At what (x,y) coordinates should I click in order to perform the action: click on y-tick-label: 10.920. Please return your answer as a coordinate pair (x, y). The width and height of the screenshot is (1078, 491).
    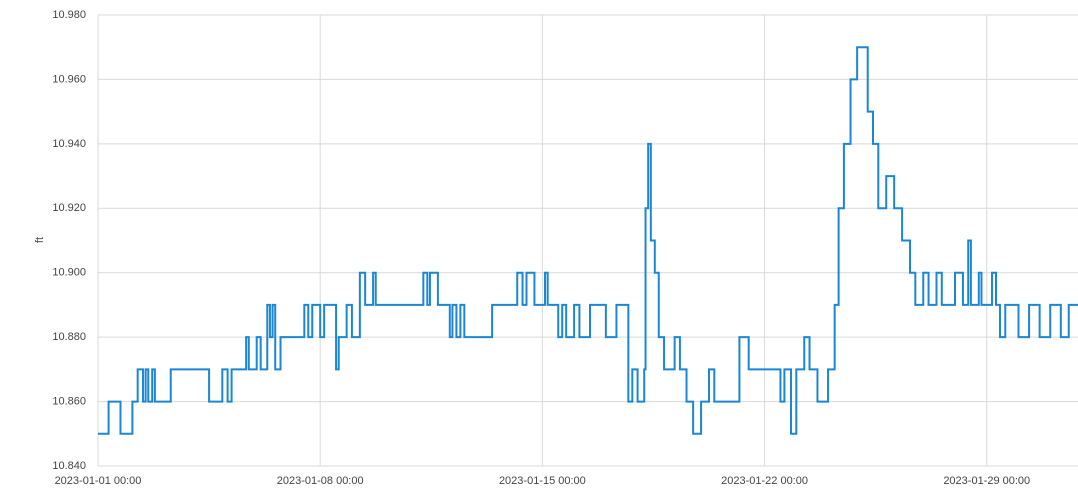
    Looking at the image, I should click on (69, 208).